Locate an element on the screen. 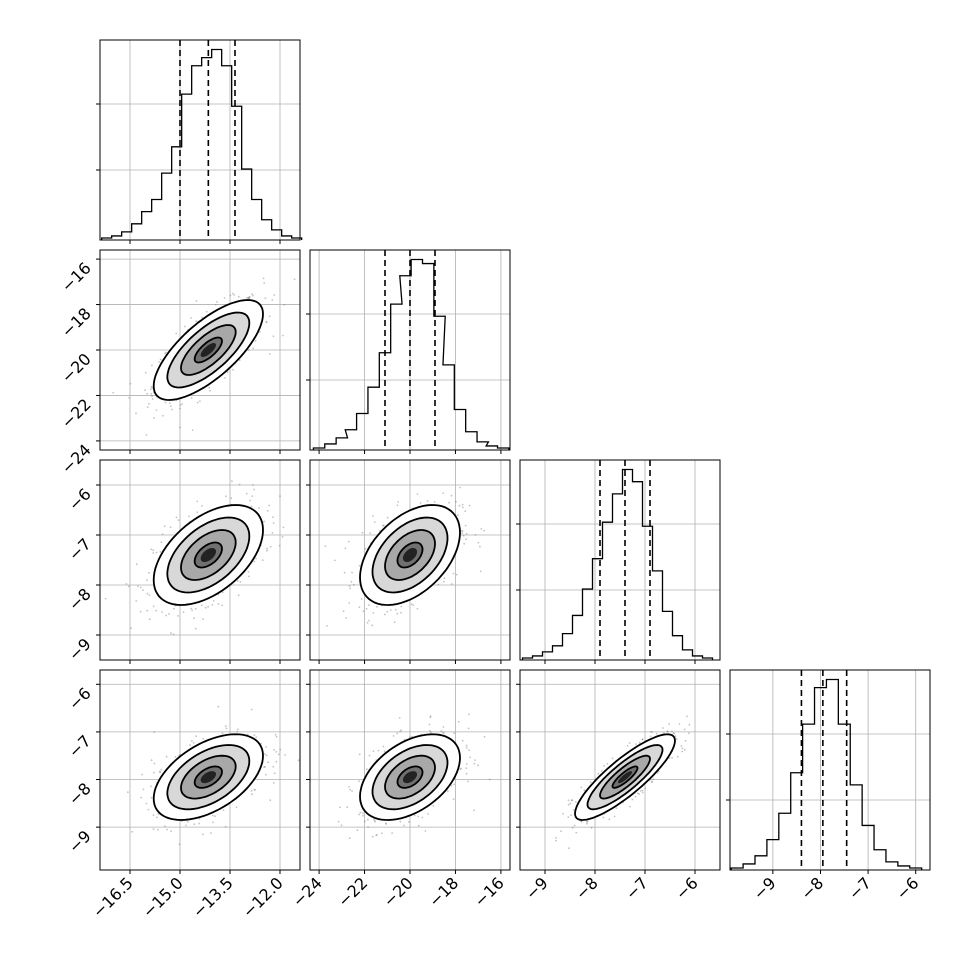 The width and height of the screenshot is (970, 970). panel-2-0: −9 −8 −7 −6 is located at coordinates (183, 562).